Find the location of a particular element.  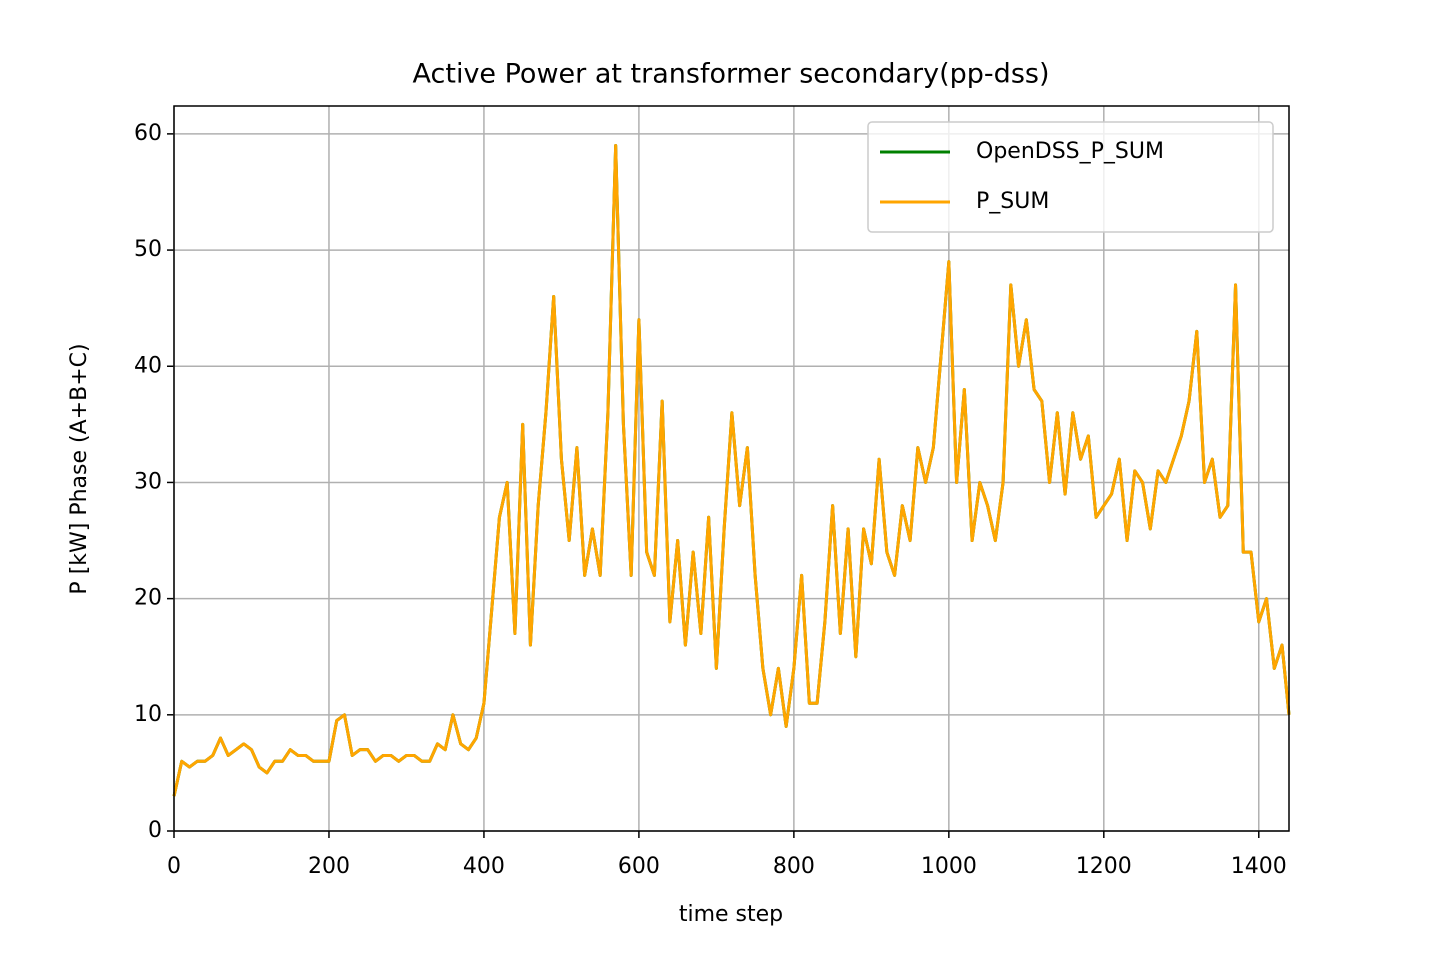

legend-label: OpenDSS_P_SUM is located at coordinates (1070, 151).